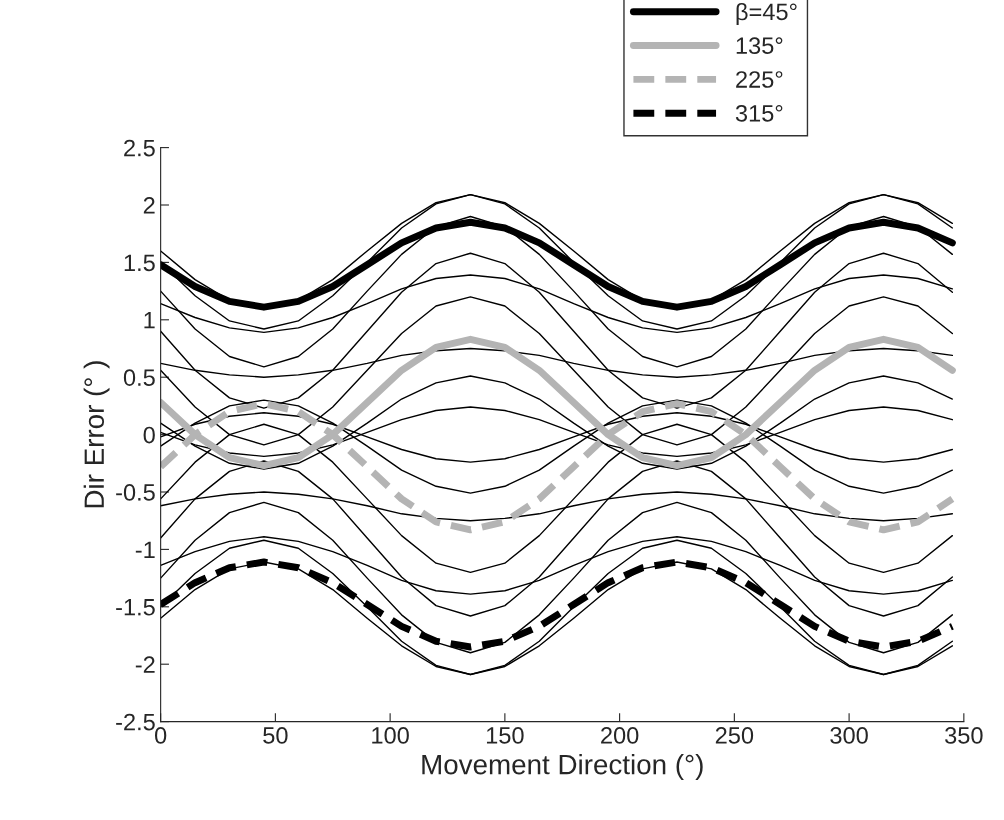 This screenshot has width=1004, height=820. Describe the element at coordinates (562, 767) in the screenshot. I see `x-axis-title: Movement Direction (°)` at that location.